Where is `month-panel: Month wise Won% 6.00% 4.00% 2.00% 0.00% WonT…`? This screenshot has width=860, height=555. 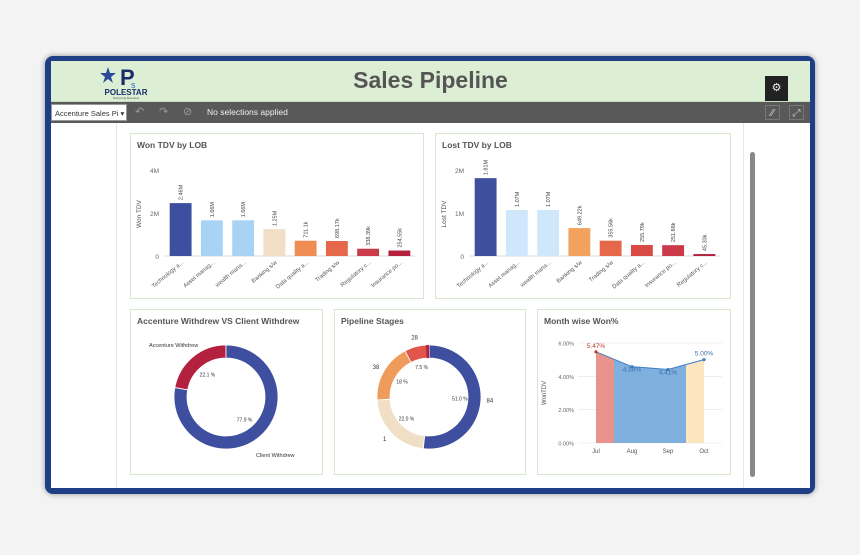 month-panel: Month wise Won% 6.00% 4.00% 2.00% 0.00% WonT… is located at coordinates (634, 392).